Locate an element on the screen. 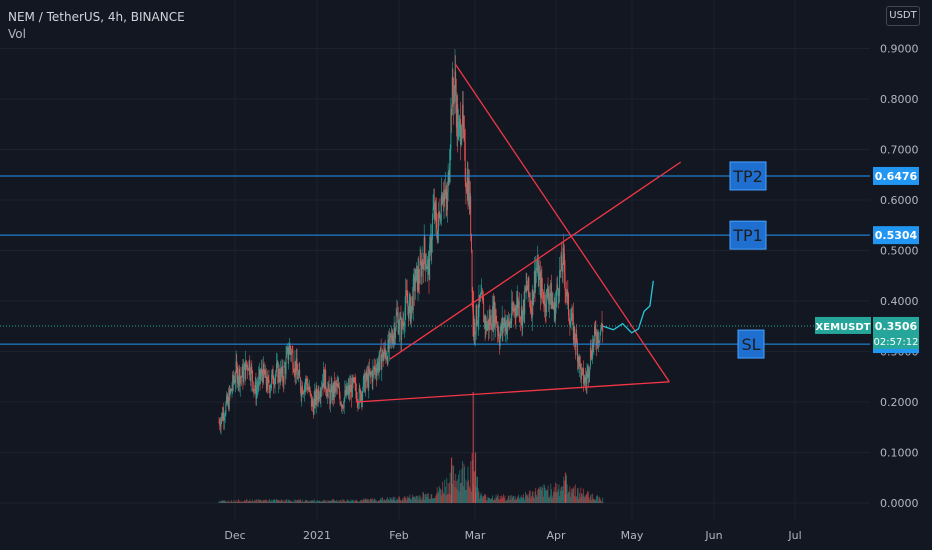 The height and width of the screenshot is (550, 932). volume-indicator-label: Vol is located at coordinates (17, 34).